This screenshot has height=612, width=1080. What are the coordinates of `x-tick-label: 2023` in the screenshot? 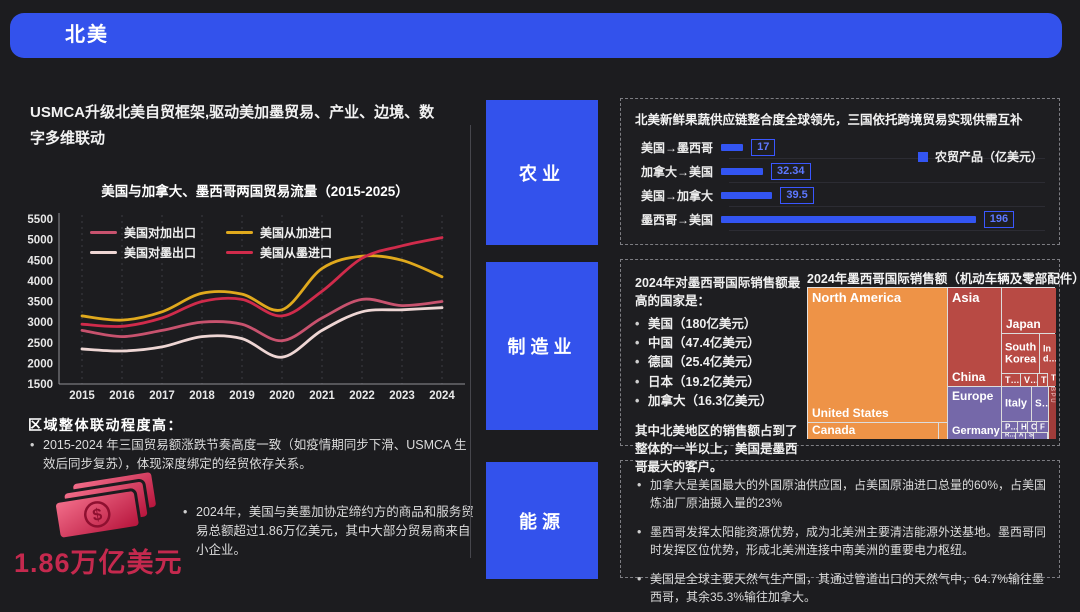 It's located at (402, 396).